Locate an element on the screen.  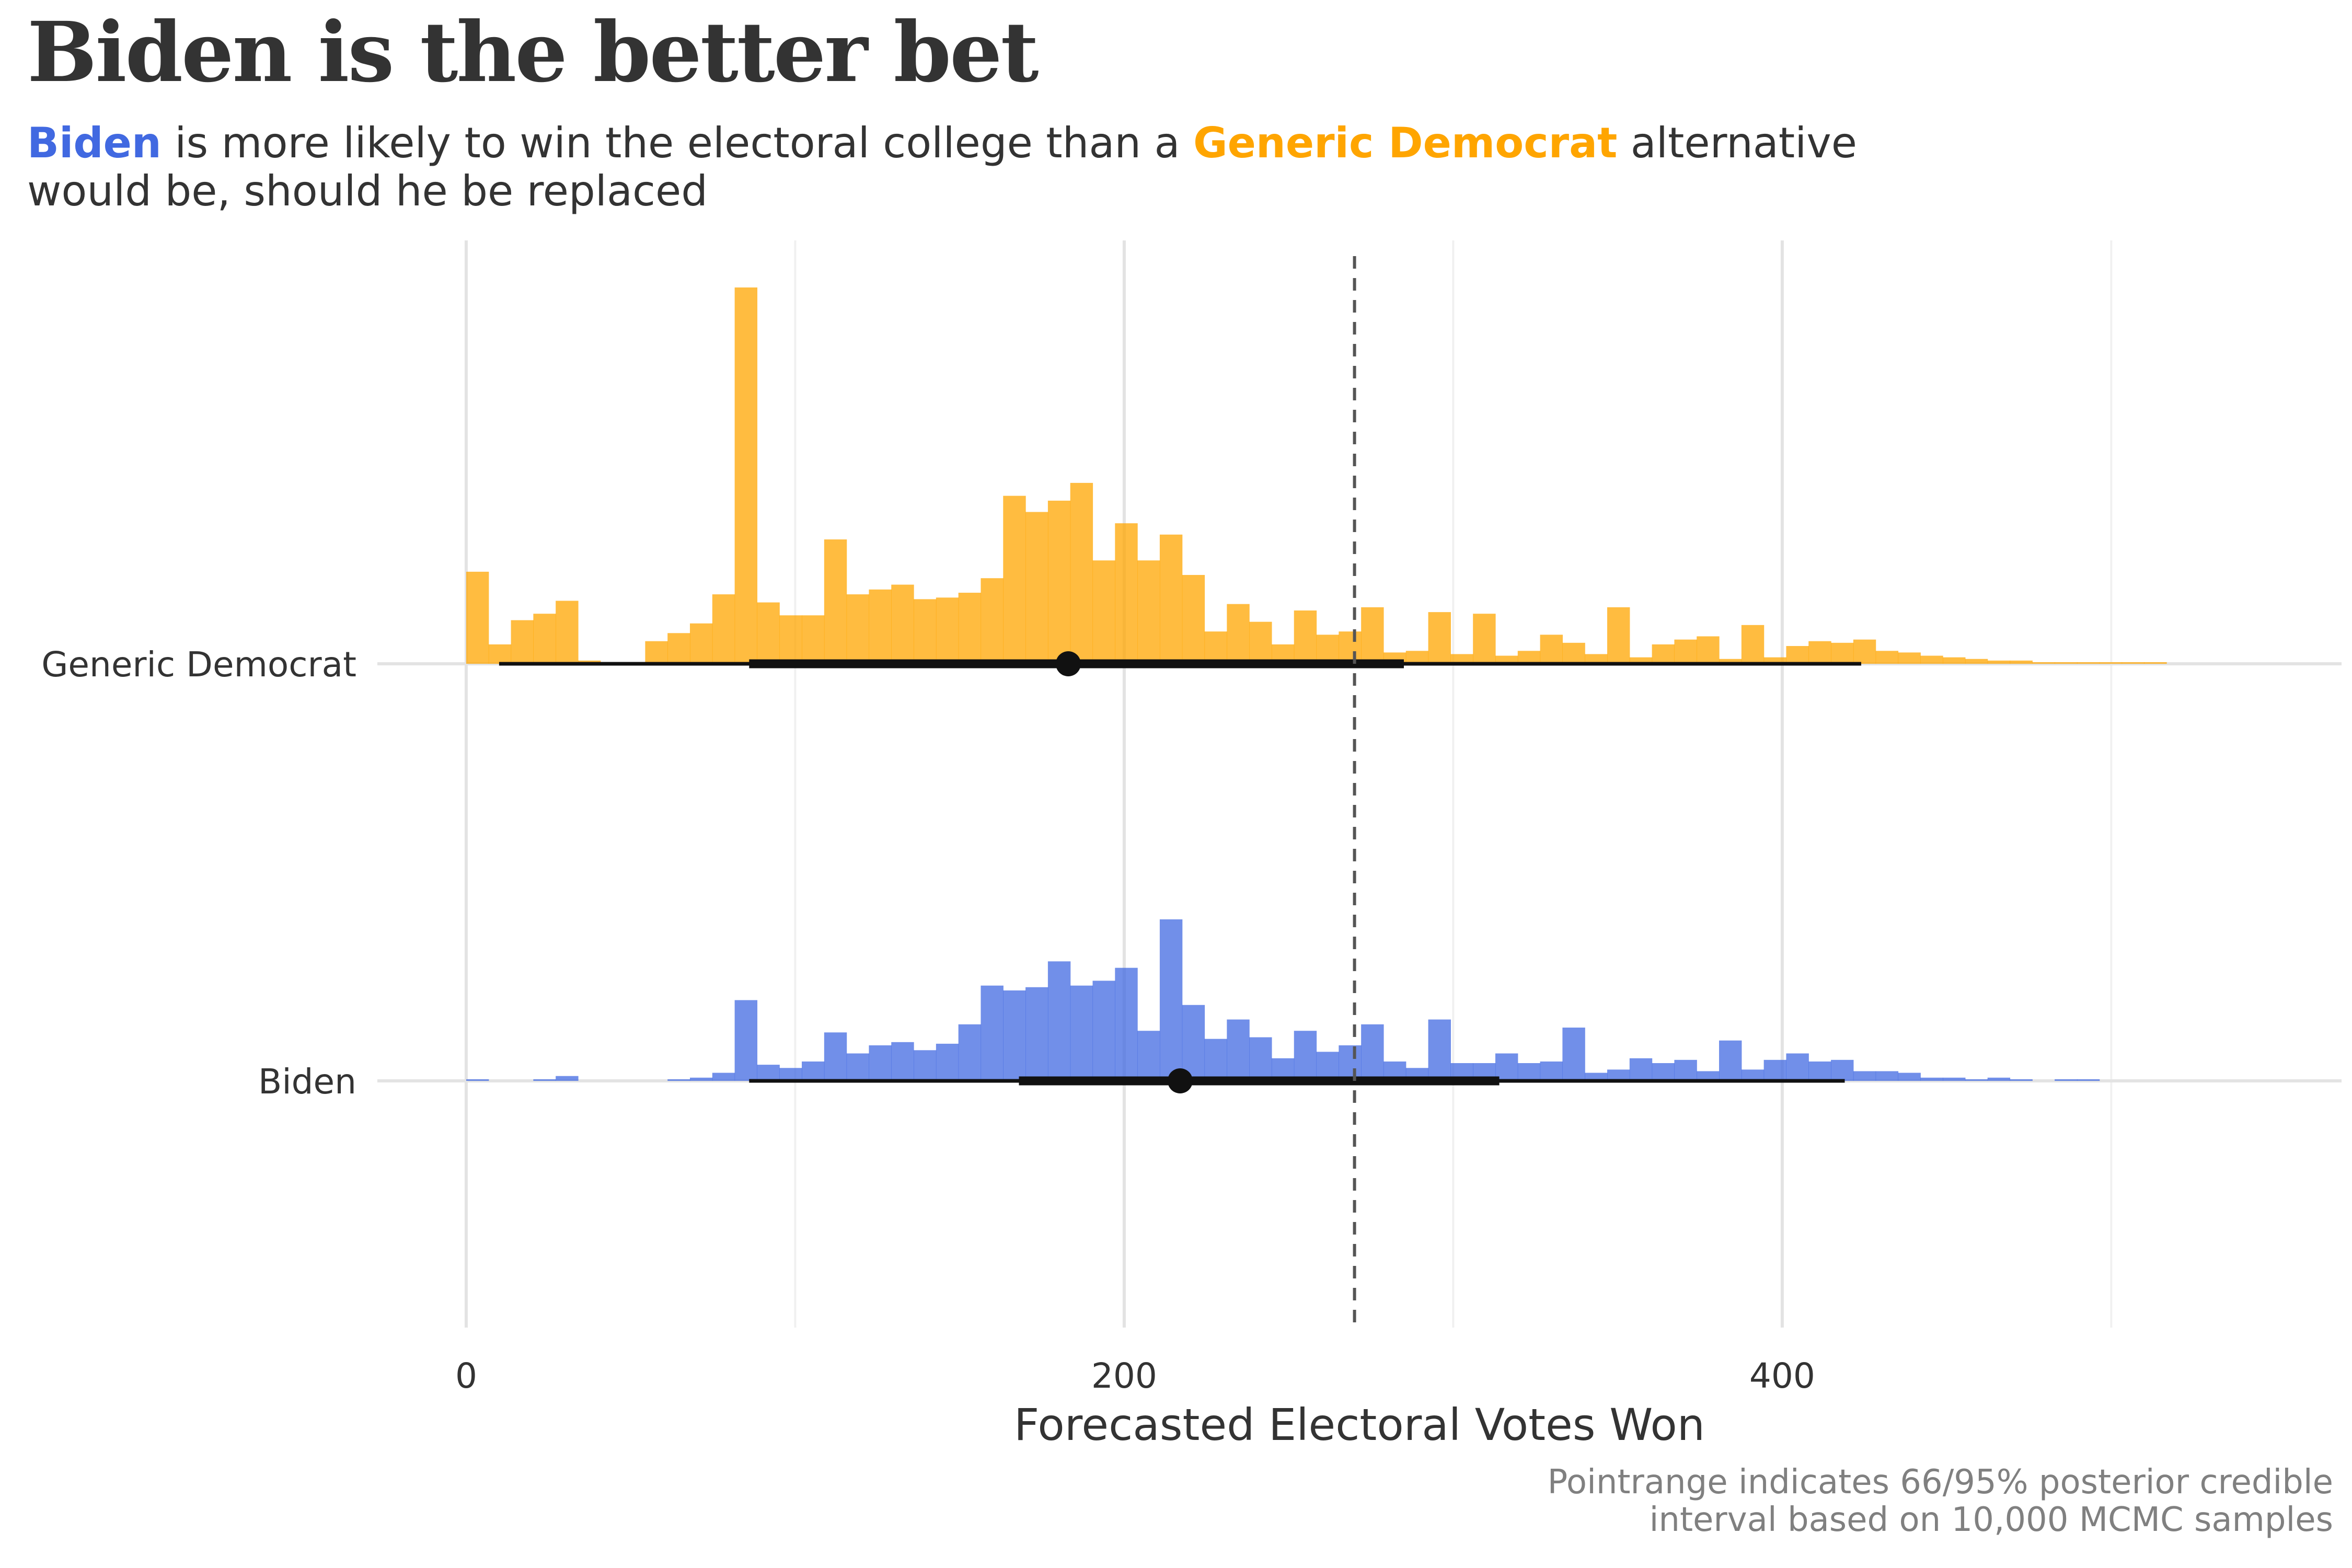
median-point is located at coordinates (1180, 1080).